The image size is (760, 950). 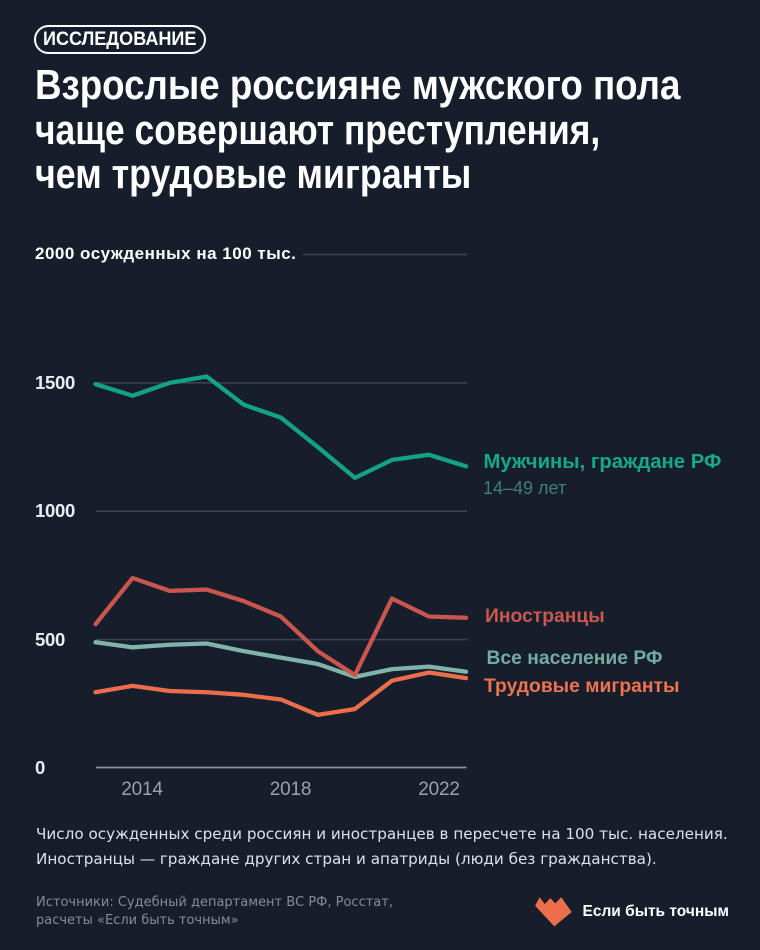 I want to click on legend-all-population: Все население РФ, so click(x=574, y=658).